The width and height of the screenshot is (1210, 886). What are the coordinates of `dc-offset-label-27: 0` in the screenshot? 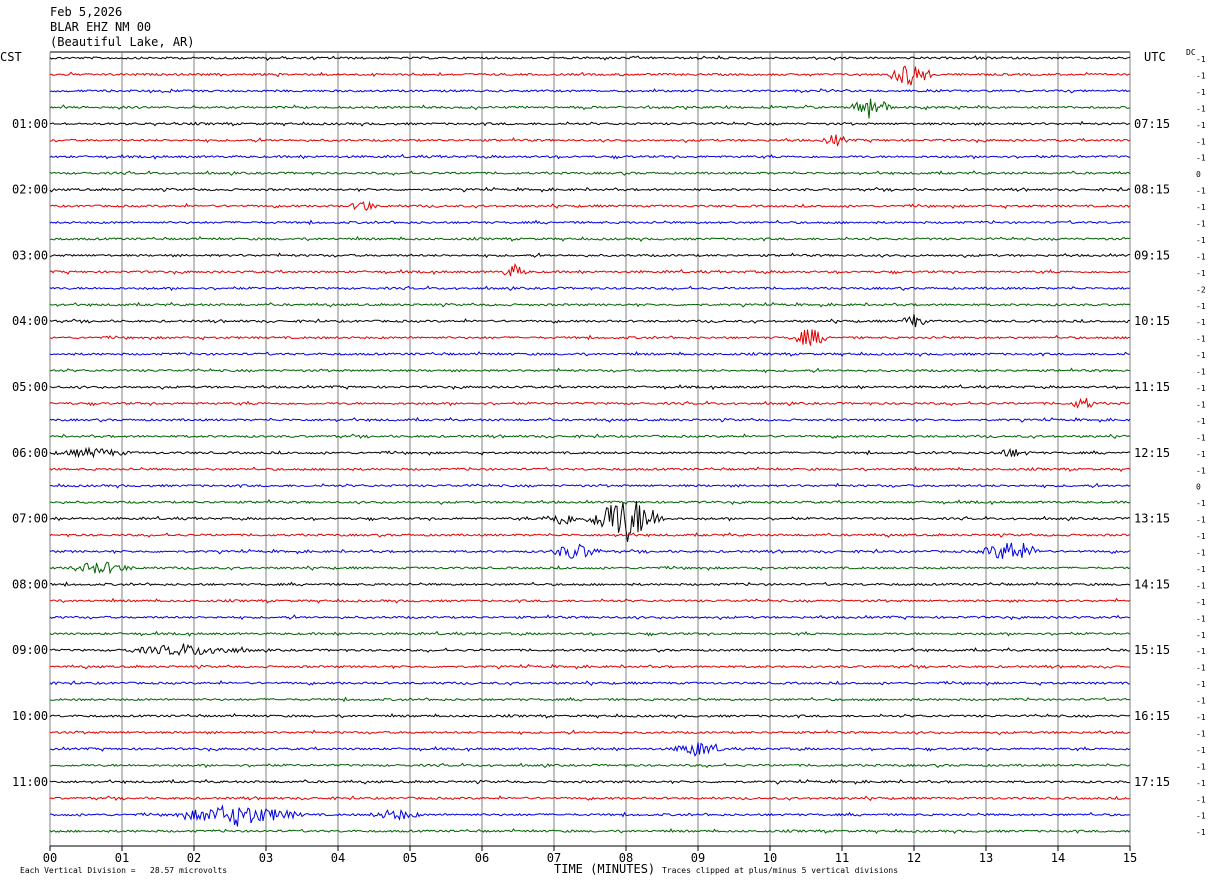 It's located at (1198, 487).